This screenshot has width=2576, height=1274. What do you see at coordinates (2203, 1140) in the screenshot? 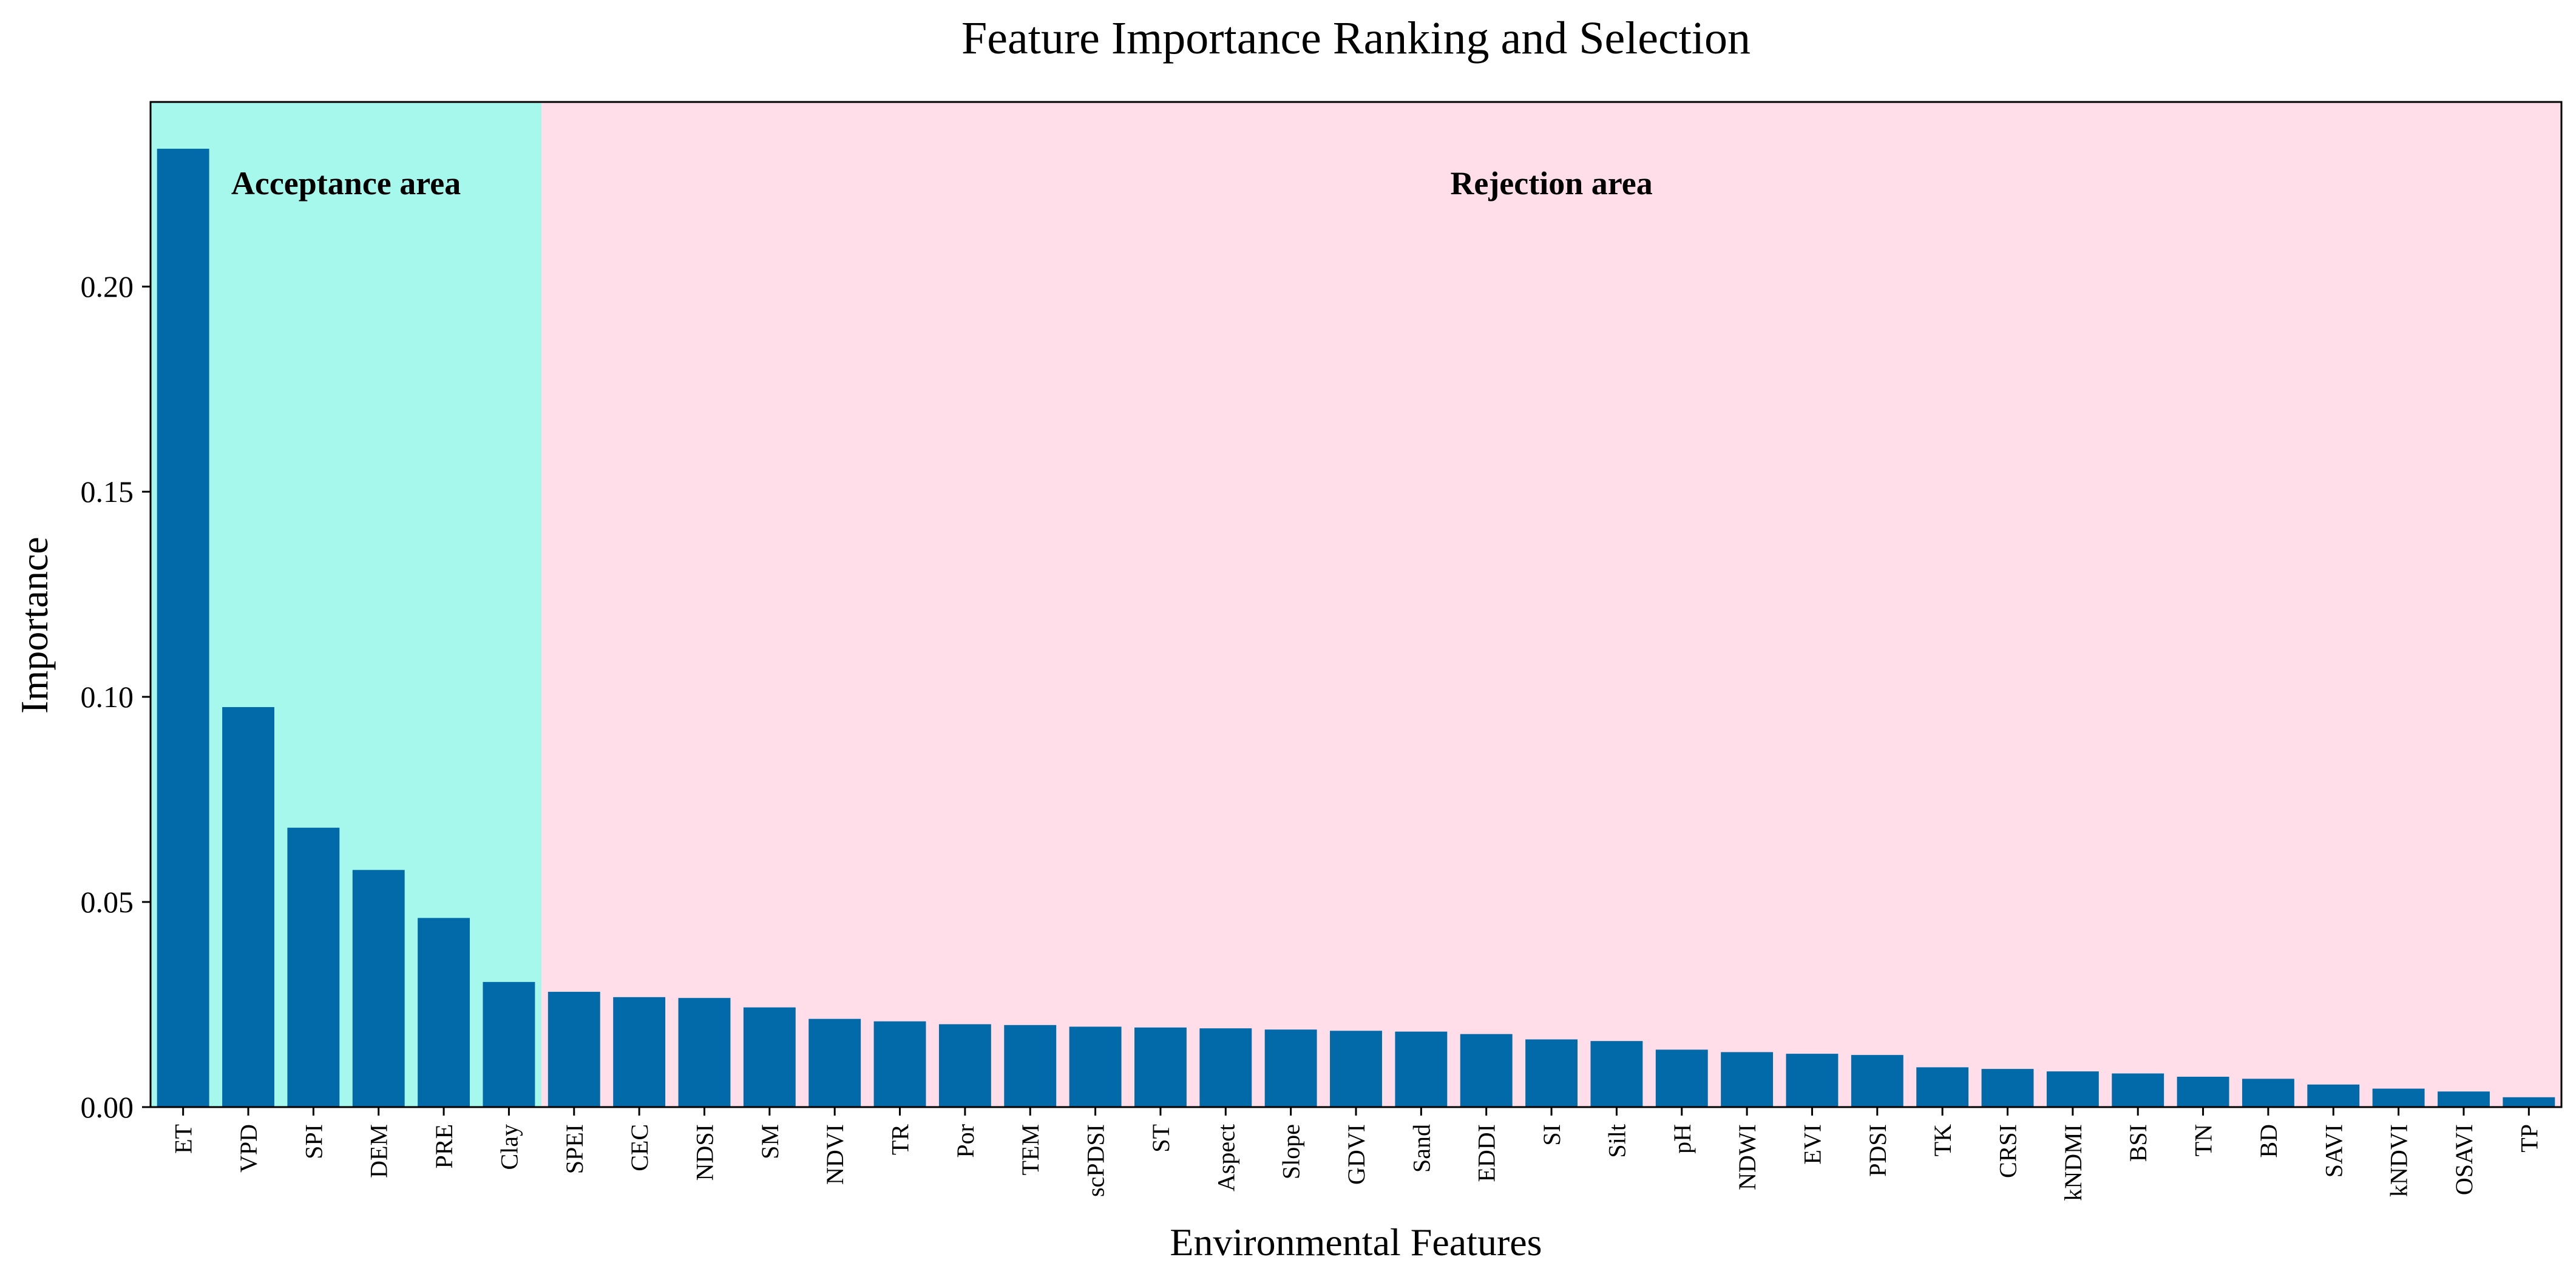
I see `x-tick-label: TN` at bounding box center [2203, 1140].